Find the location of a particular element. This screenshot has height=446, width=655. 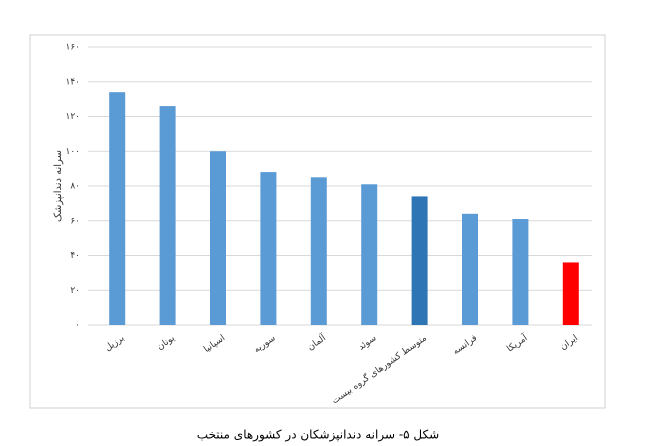

x-tick-label: سوریه is located at coordinates (264, 344).